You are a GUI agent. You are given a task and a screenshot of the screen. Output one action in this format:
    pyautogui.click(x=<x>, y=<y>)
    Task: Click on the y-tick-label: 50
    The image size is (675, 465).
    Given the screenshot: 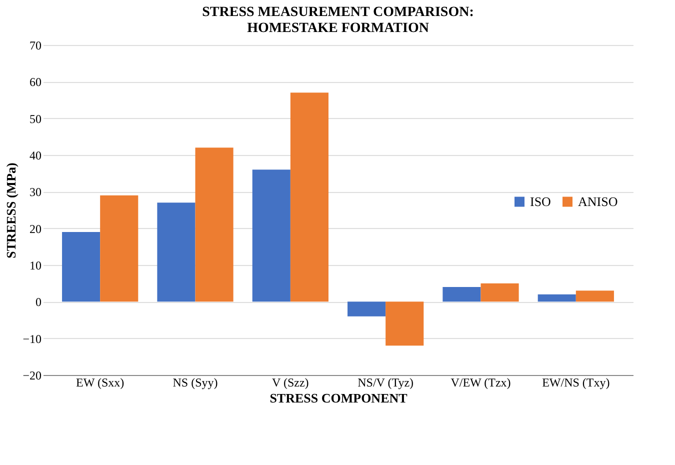 What is the action you would take?
    pyautogui.click(x=36, y=119)
    